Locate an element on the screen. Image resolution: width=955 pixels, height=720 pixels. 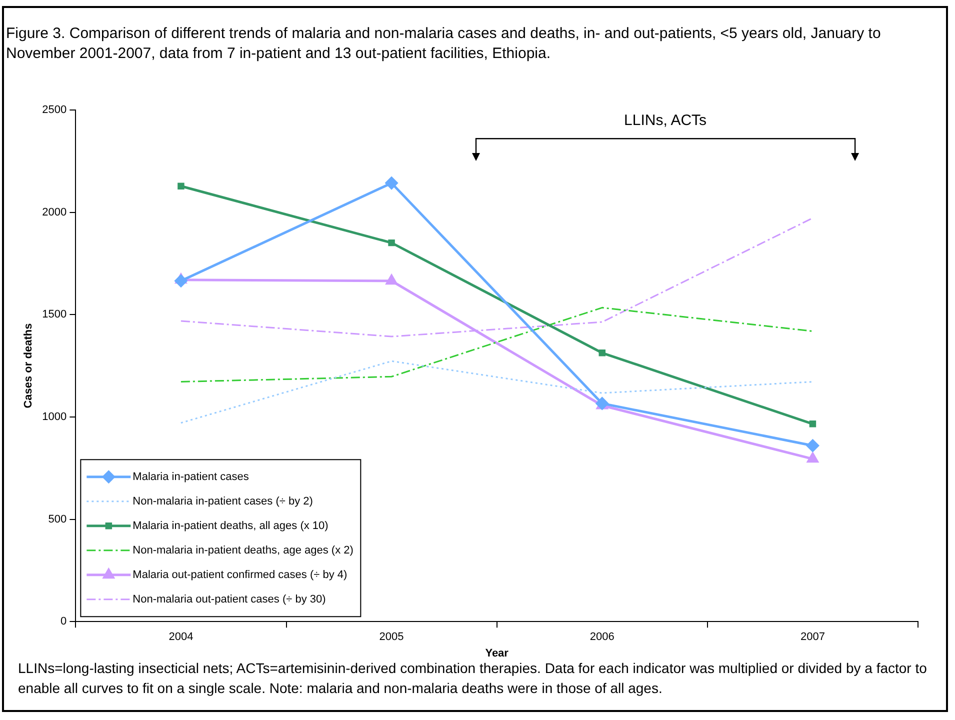
chart-title: Figure 3. Comparison of different trends of malaria and non-malaria cases and deaths, in- and out-patients, <5 years old, January to November 2001-2007, data from 7 in-patient and 13 out-patient facilities, Ethiopia. is located at coordinates (444, 44).